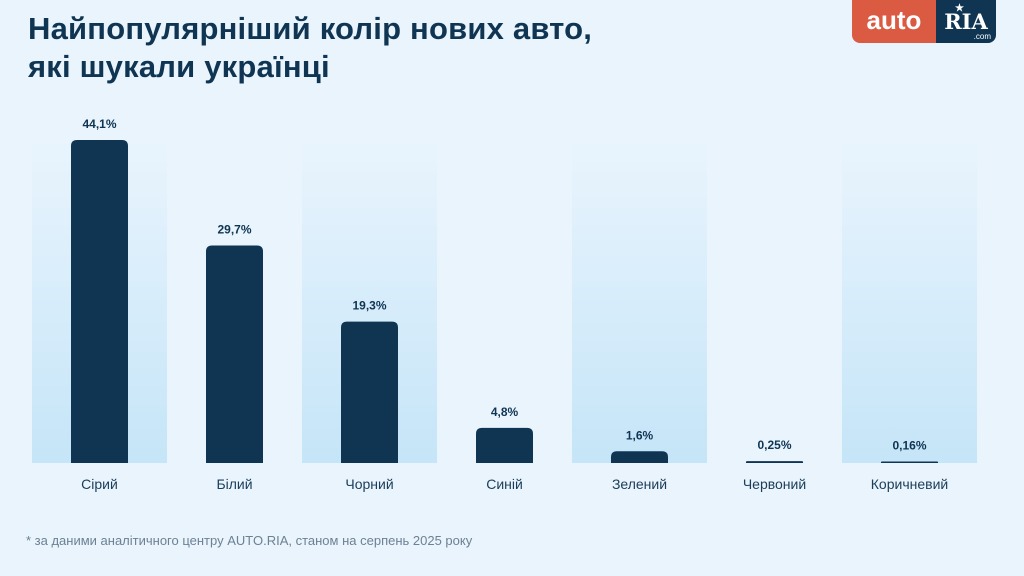  I want to click on autoria-logo: auto ★ RIA .com, so click(924, 21).